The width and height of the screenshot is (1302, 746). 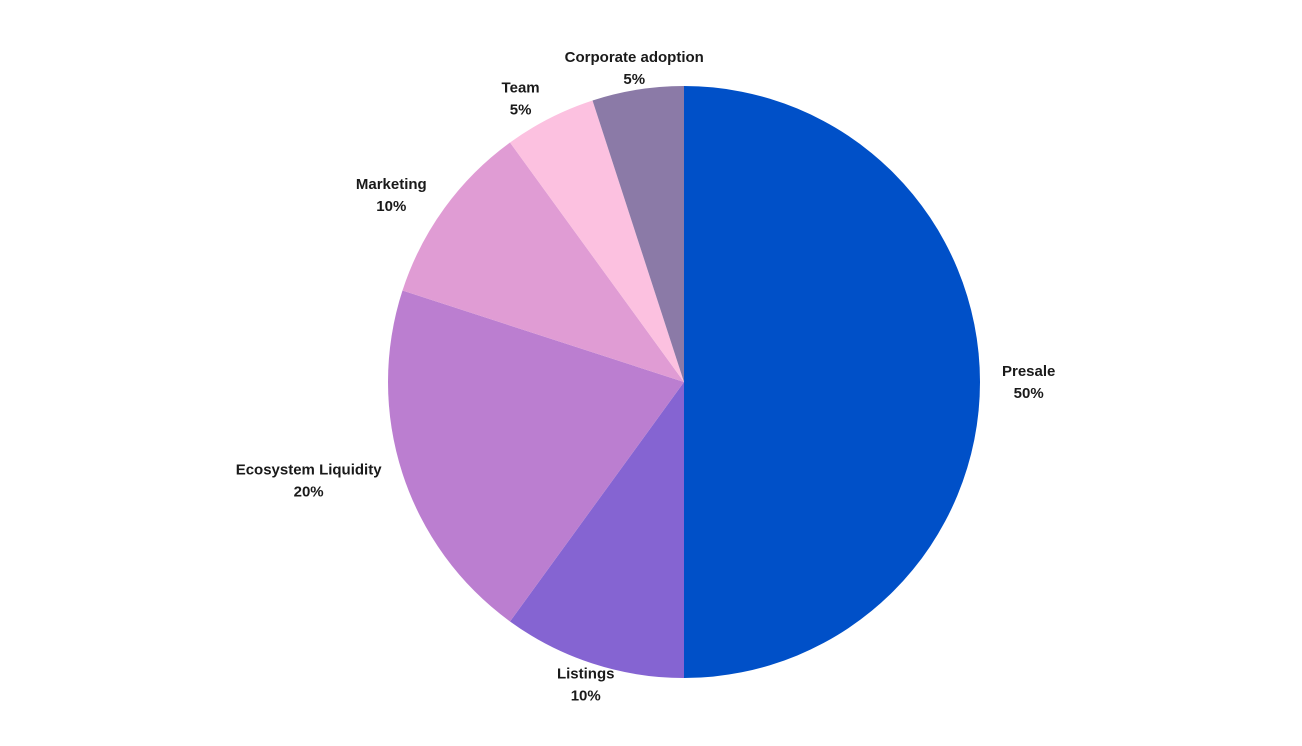 I want to click on pie-label-team: Team 5%, so click(x=521, y=99).